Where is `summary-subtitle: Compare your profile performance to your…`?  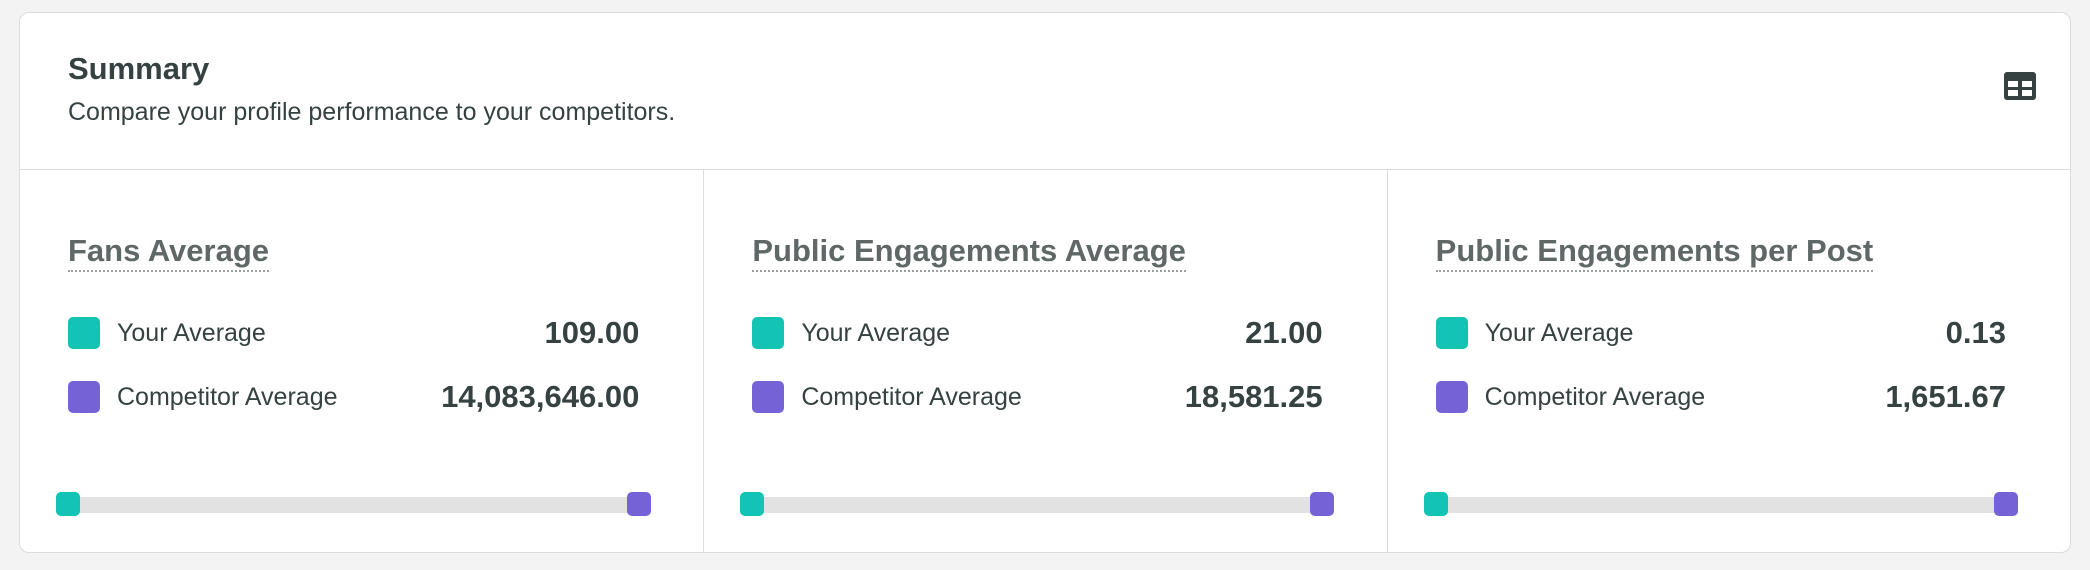 summary-subtitle: Compare your profile performance to your… is located at coordinates (372, 112).